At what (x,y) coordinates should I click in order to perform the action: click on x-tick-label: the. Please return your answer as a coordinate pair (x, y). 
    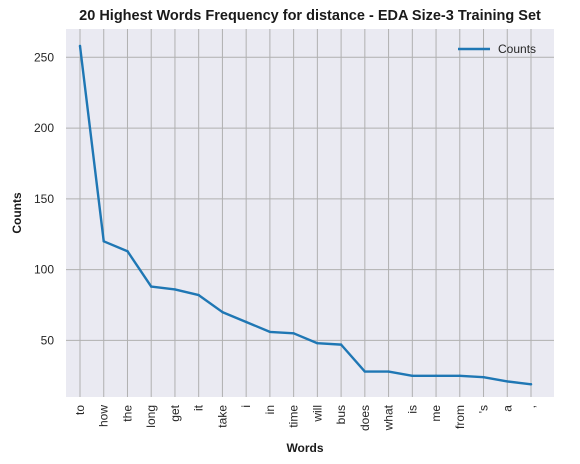
    Looking at the image, I should click on (127, 413).